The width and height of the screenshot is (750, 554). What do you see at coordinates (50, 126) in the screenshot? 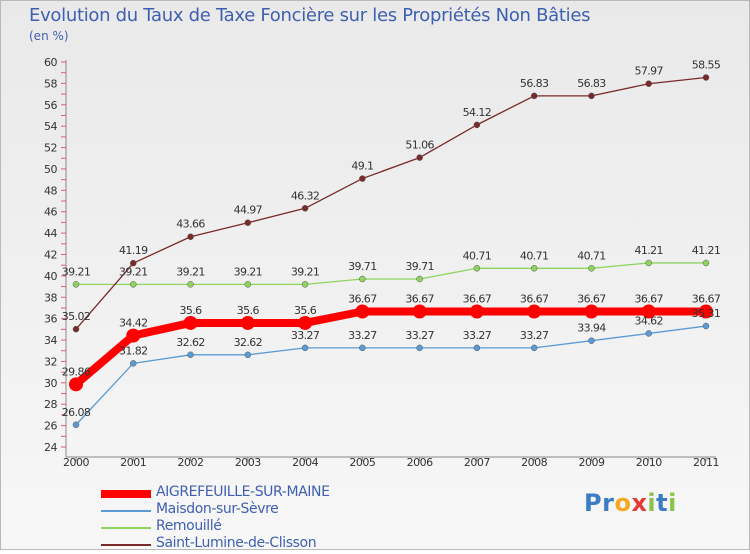
I see `y-tick-label: 54` at bounding box center [50, 126].